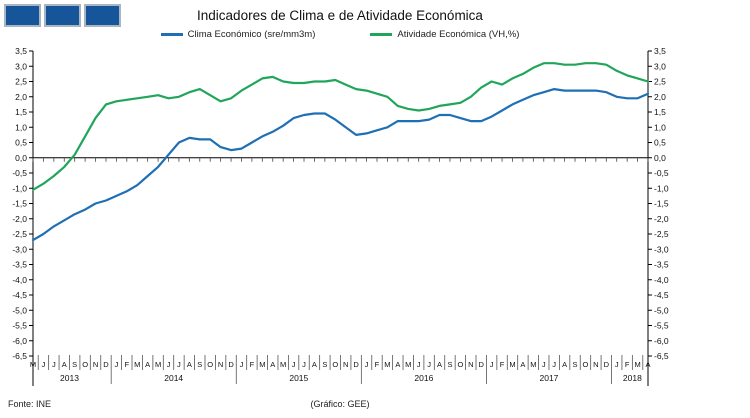 The height and width of the screenshot is (418, 750). I want to click on y-tick-label-left: 2,5, so click(21, 82).